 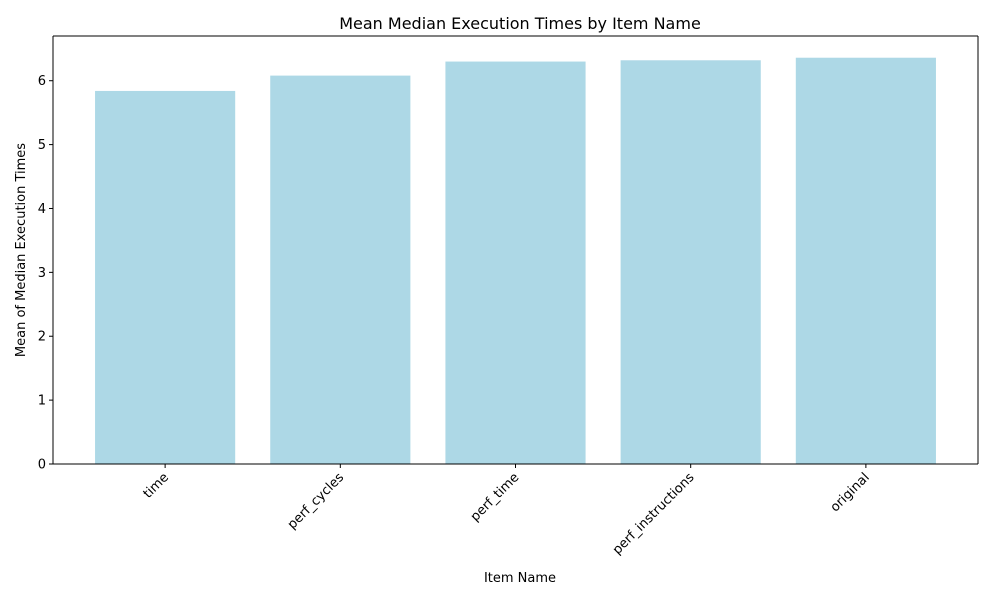 What do you see at coordinates (654, 514) in the screenshot?
I see `x-tick-label: perf_instructions` at bounding box center [654, 514].